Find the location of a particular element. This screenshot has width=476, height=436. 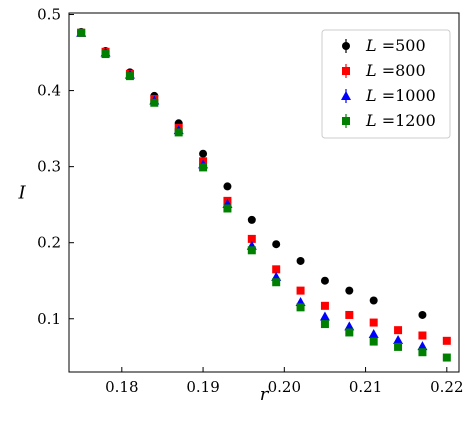

x-axis-ticks: 0.18 0.19 0.20 0.21 0.22 is located at coordinates (284, 381).